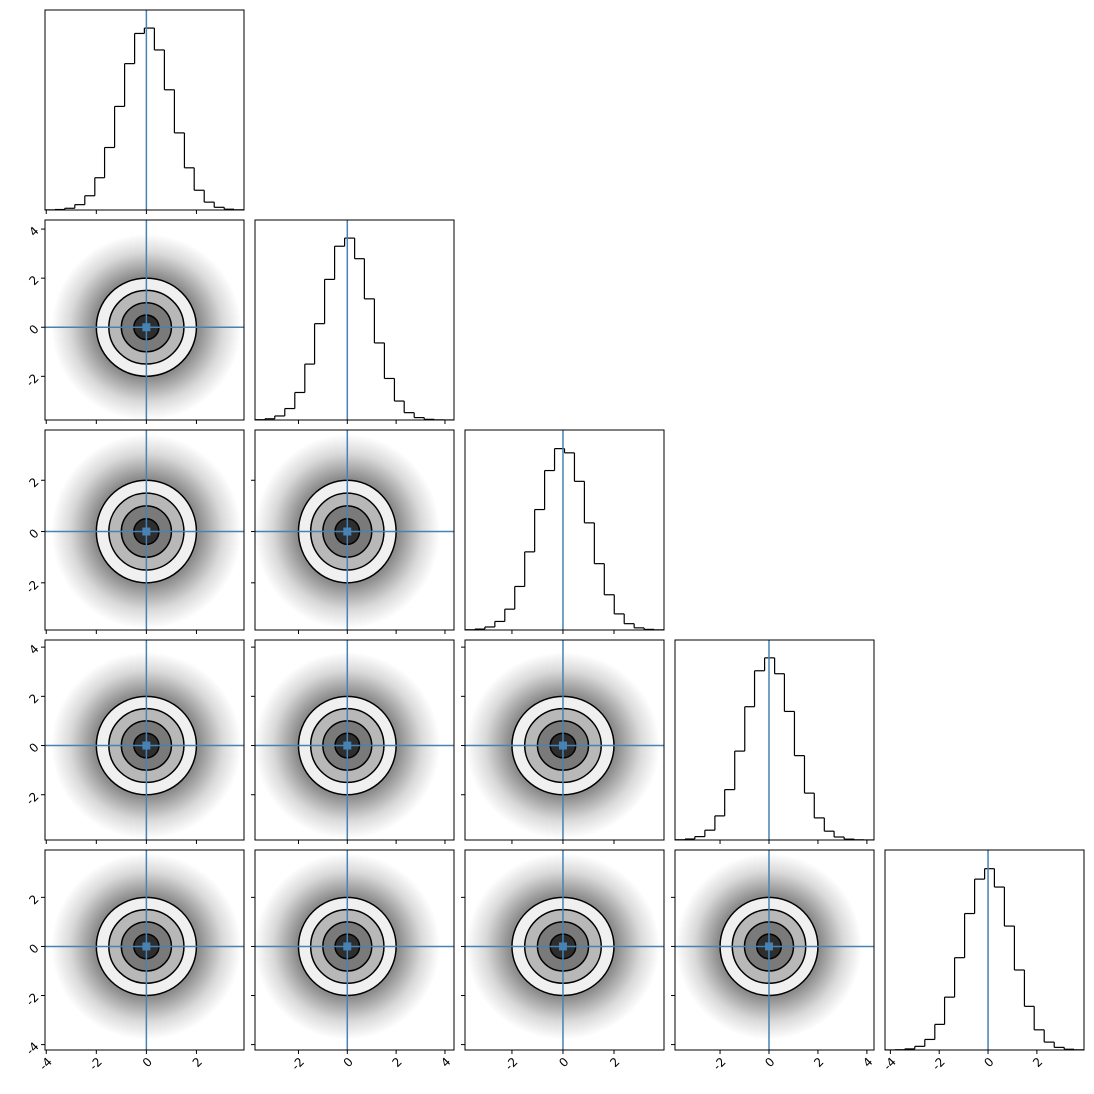  Describe the element at coordinates (32, 1048) in the screenshot. I see `y-tick-label: -4` at that location.